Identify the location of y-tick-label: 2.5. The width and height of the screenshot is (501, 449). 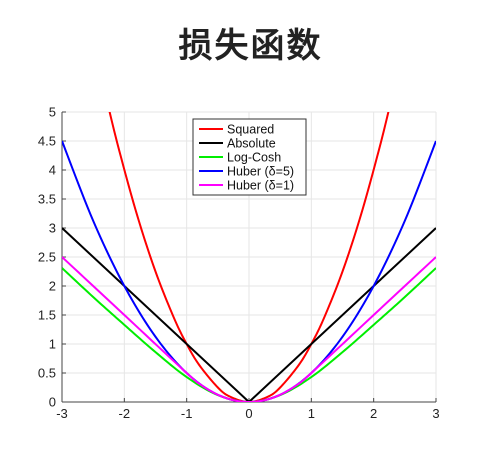
(47, 257).